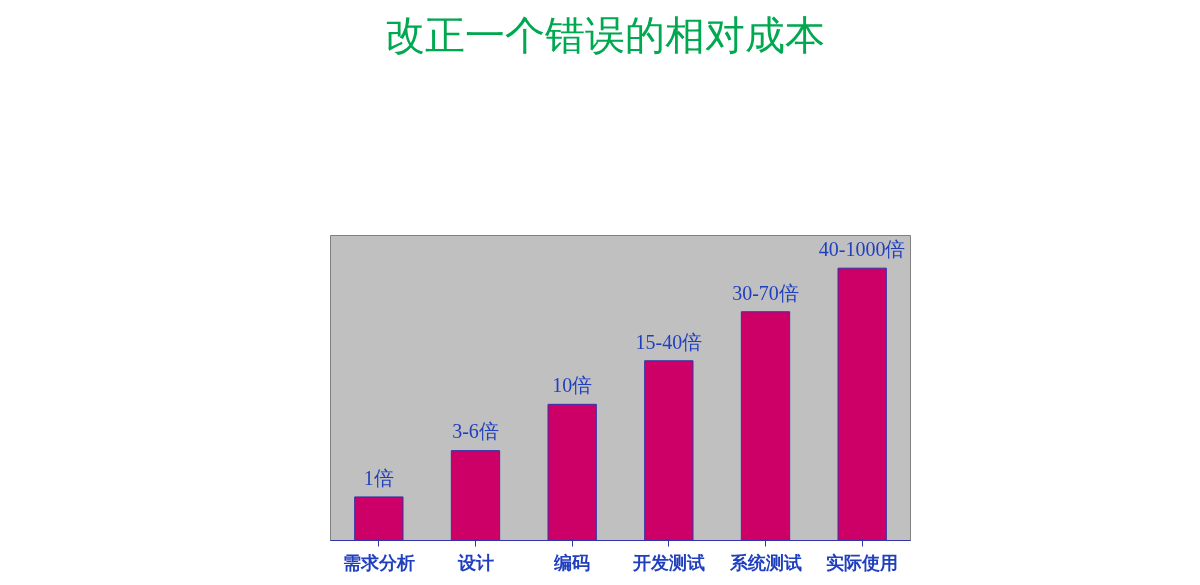 The image size is (1200, 585). I want to click on x-tick-label: 系统测试, so click(765, 562).